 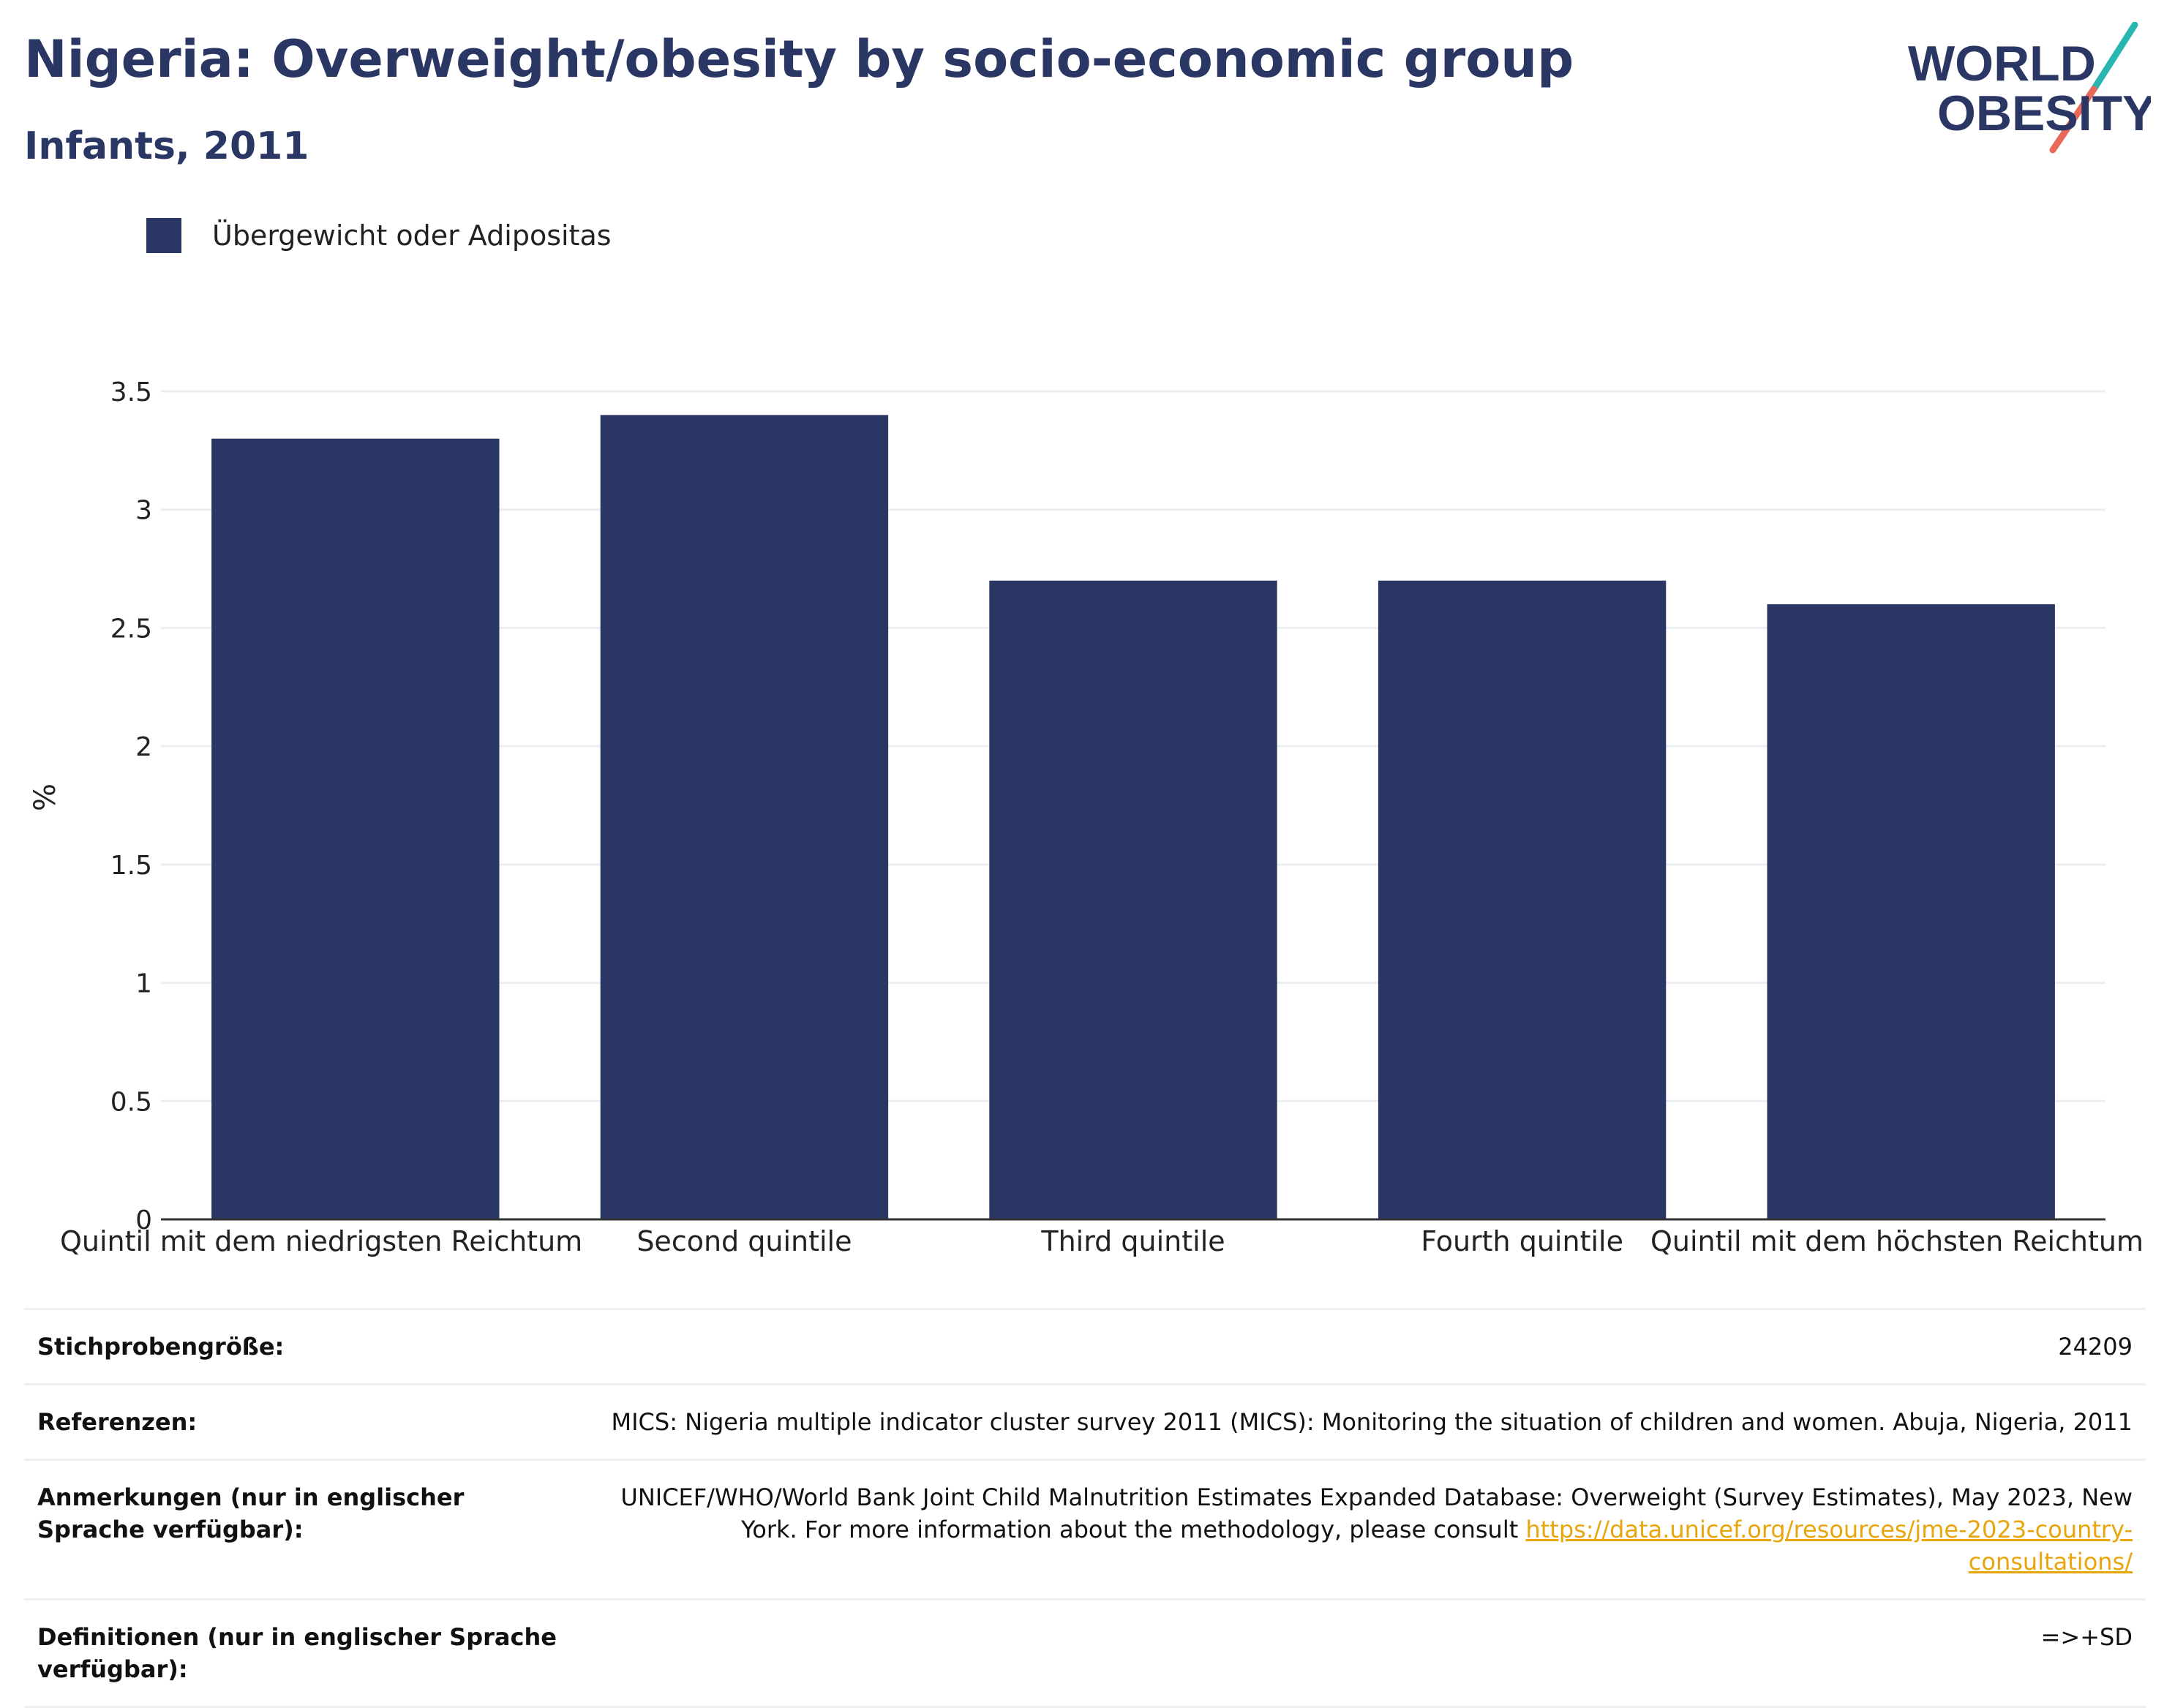 What do you see at coordinates (131, 629) in the screenshot?
I see `y-tick-label: 2.5` at bounding box center [131, 629].